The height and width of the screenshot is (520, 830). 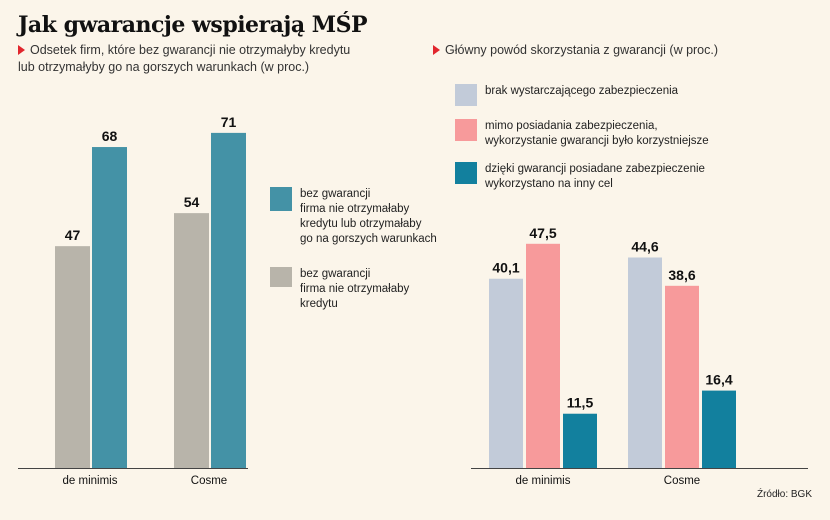 I want to click on data-label: 68, so click(x=110, y=136).